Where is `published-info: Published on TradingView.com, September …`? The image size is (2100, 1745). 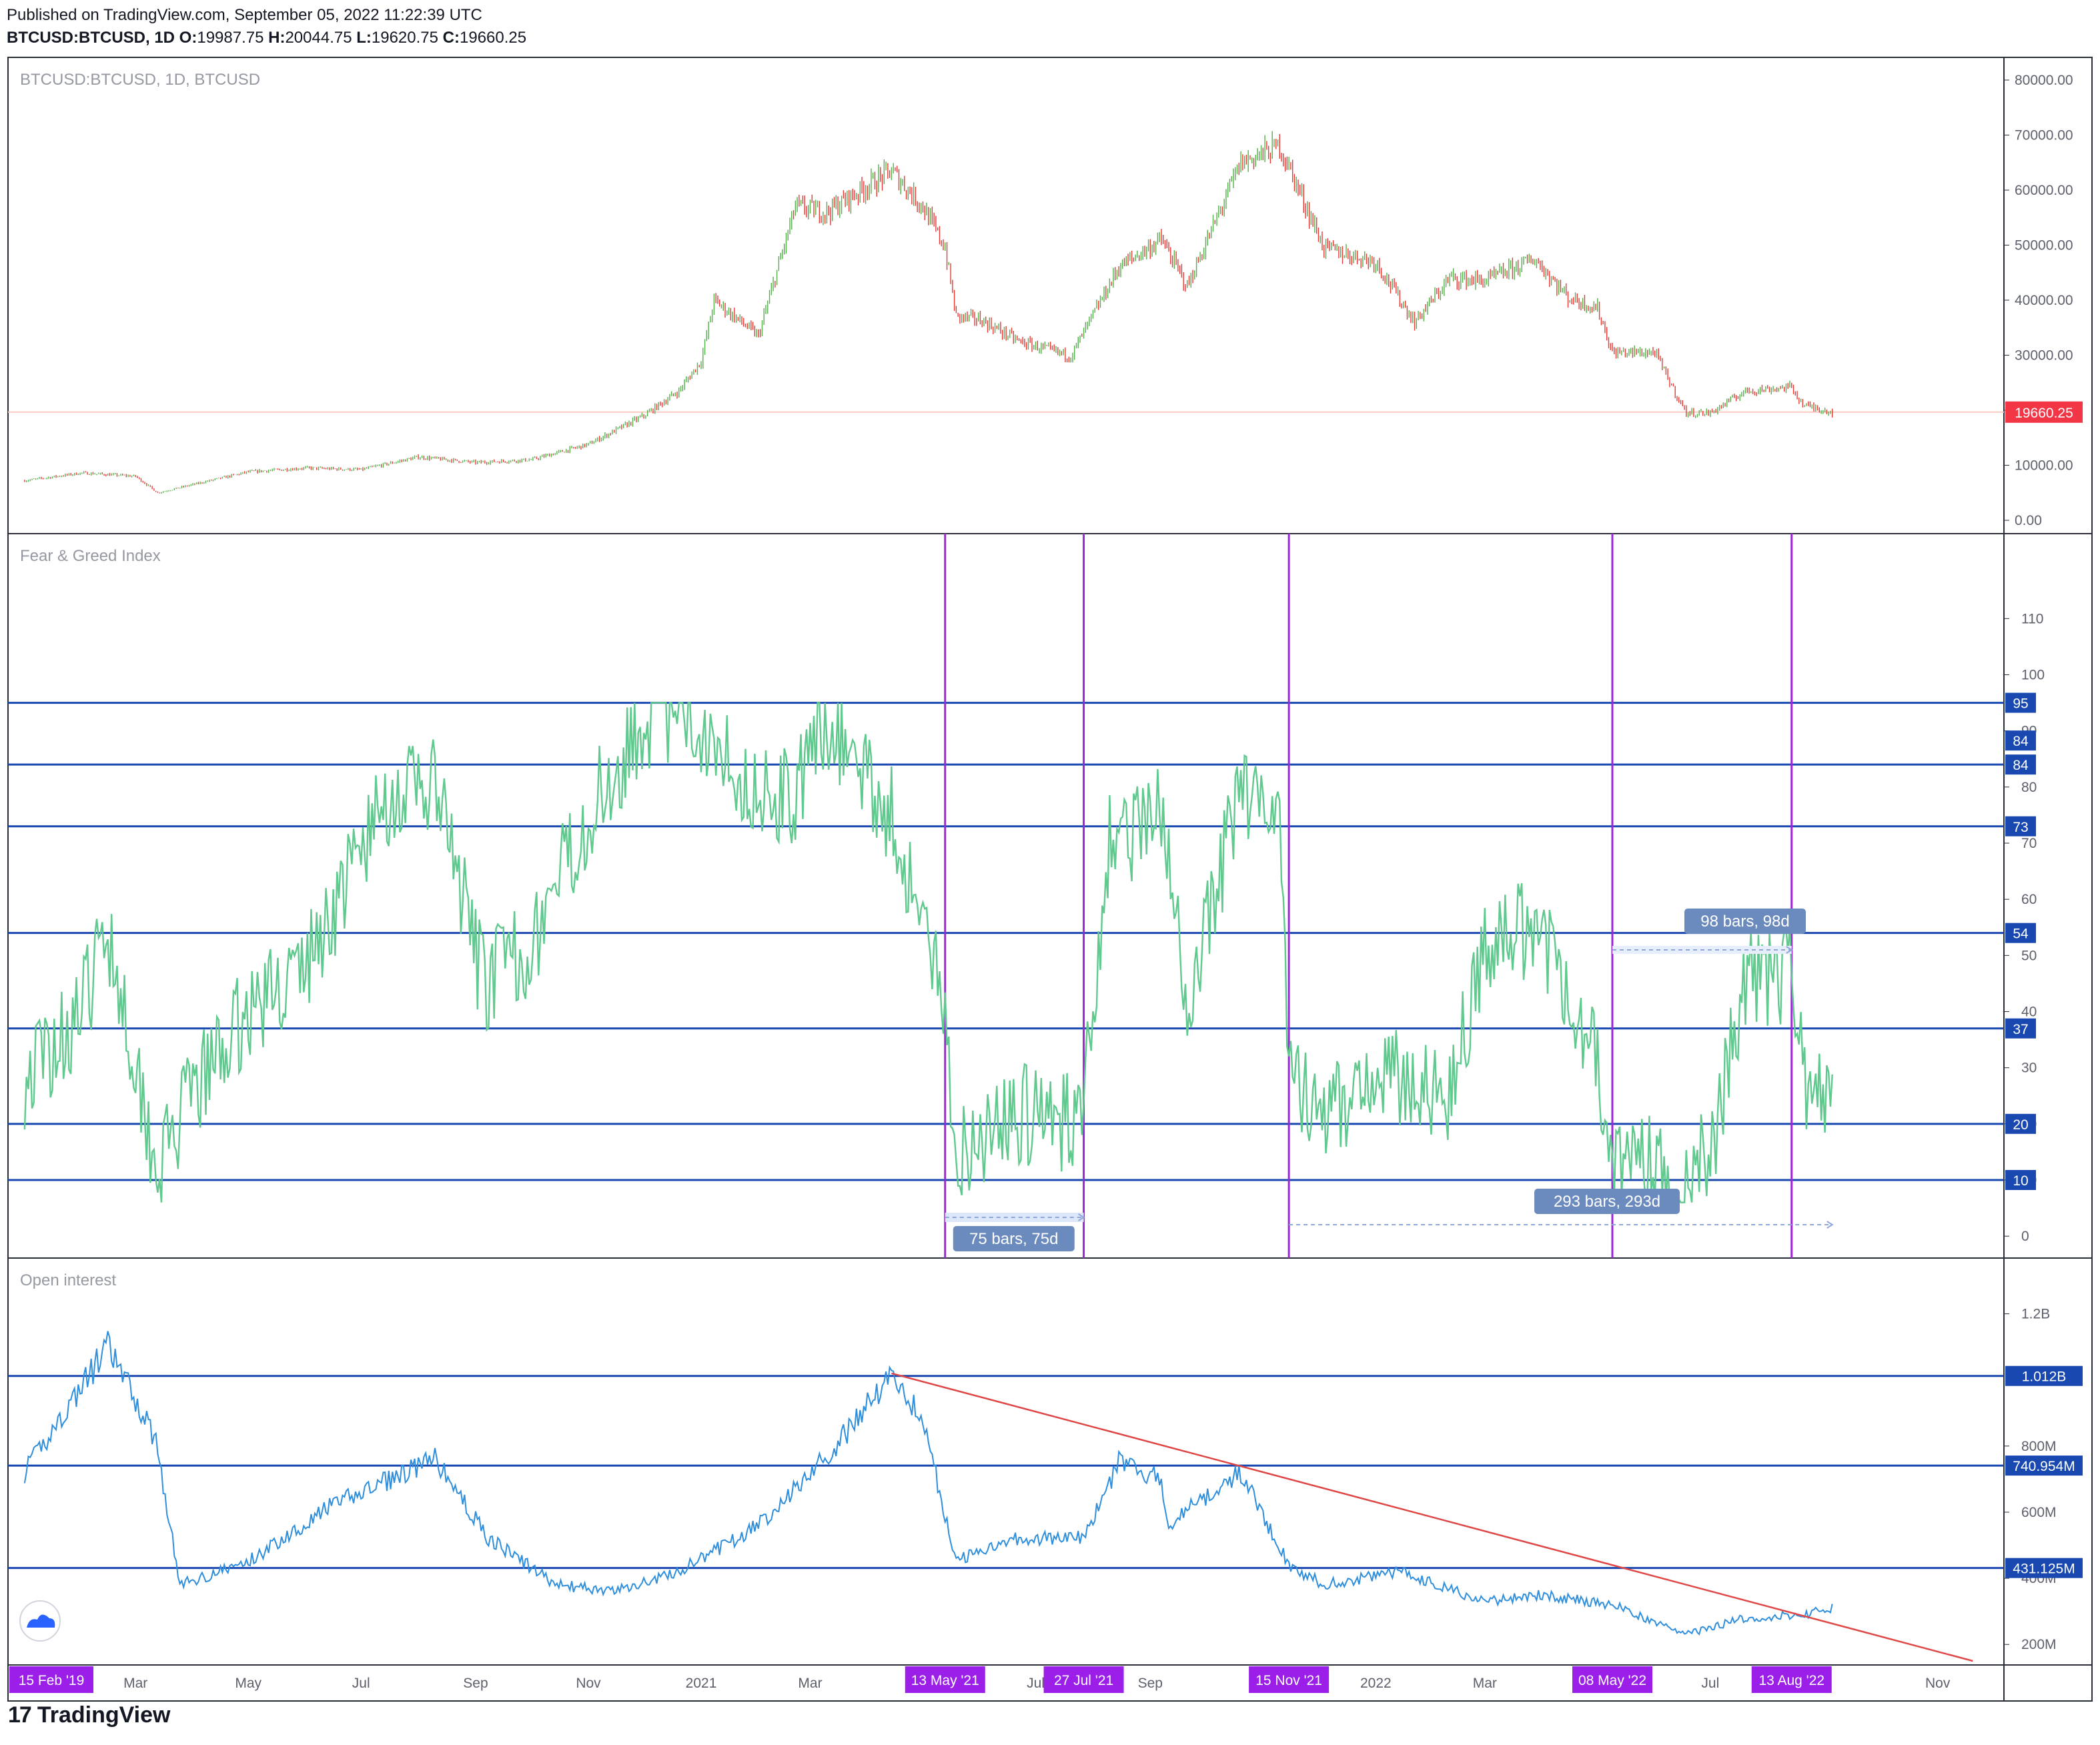
published-info: Published on TradingView.com, September … is located at coordinates (244, 15).